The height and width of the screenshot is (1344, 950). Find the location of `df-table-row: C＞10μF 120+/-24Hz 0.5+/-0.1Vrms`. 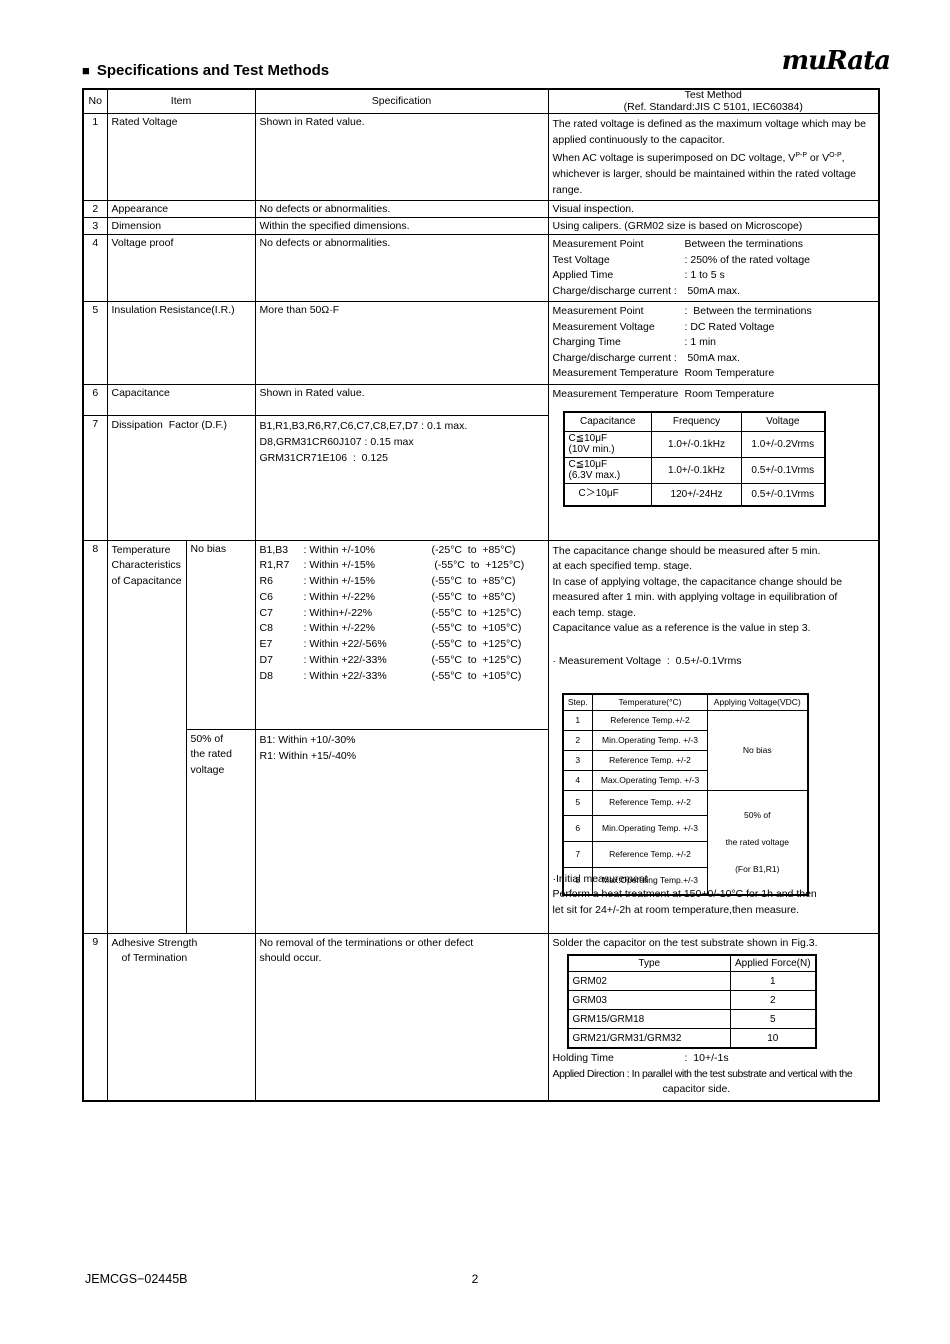

df-table-row: C＞10μF 120+/-24Hz 0.5+/-0.1Vrms is located at coordinates (694, 494).